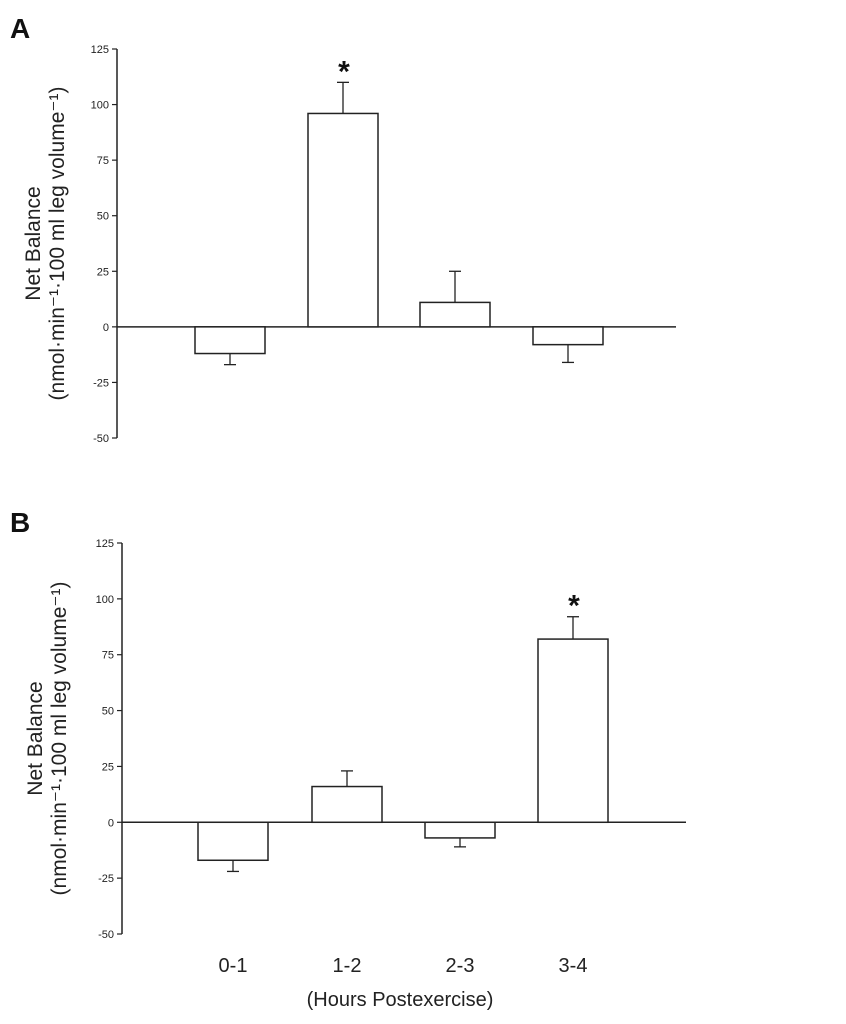 The width and height of the screenshot is (846, 1024). I want to click on panel-label: B, so click(20, 522).